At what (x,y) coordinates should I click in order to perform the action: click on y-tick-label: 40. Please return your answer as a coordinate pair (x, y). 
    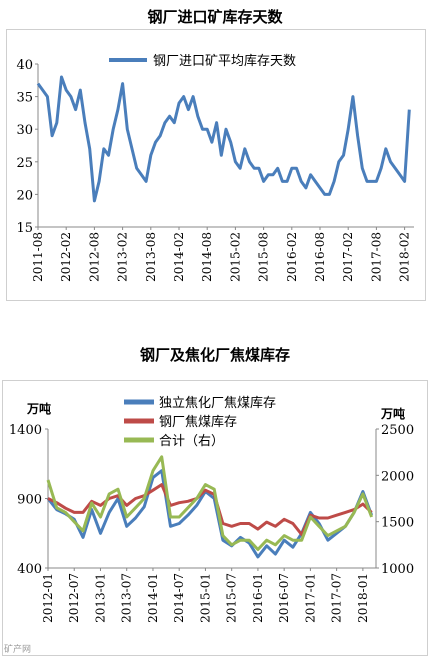
    Looking at the image, I should click on (24, 65).